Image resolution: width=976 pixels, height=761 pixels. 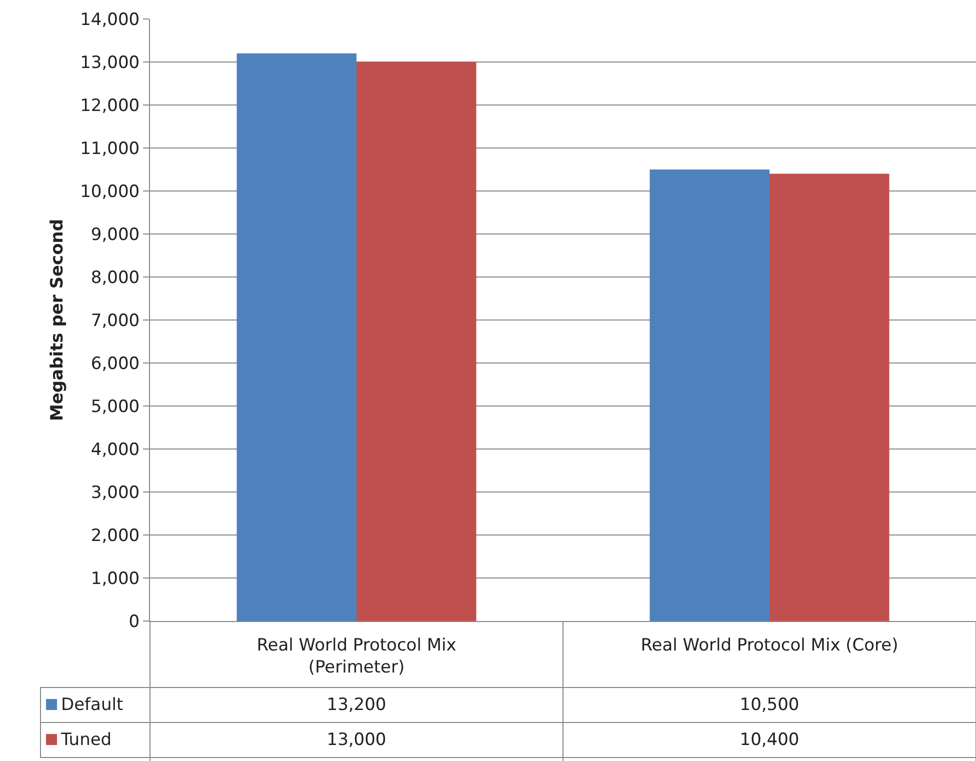 I want to click on data-label: 10,400, so click(x=769, y=740).